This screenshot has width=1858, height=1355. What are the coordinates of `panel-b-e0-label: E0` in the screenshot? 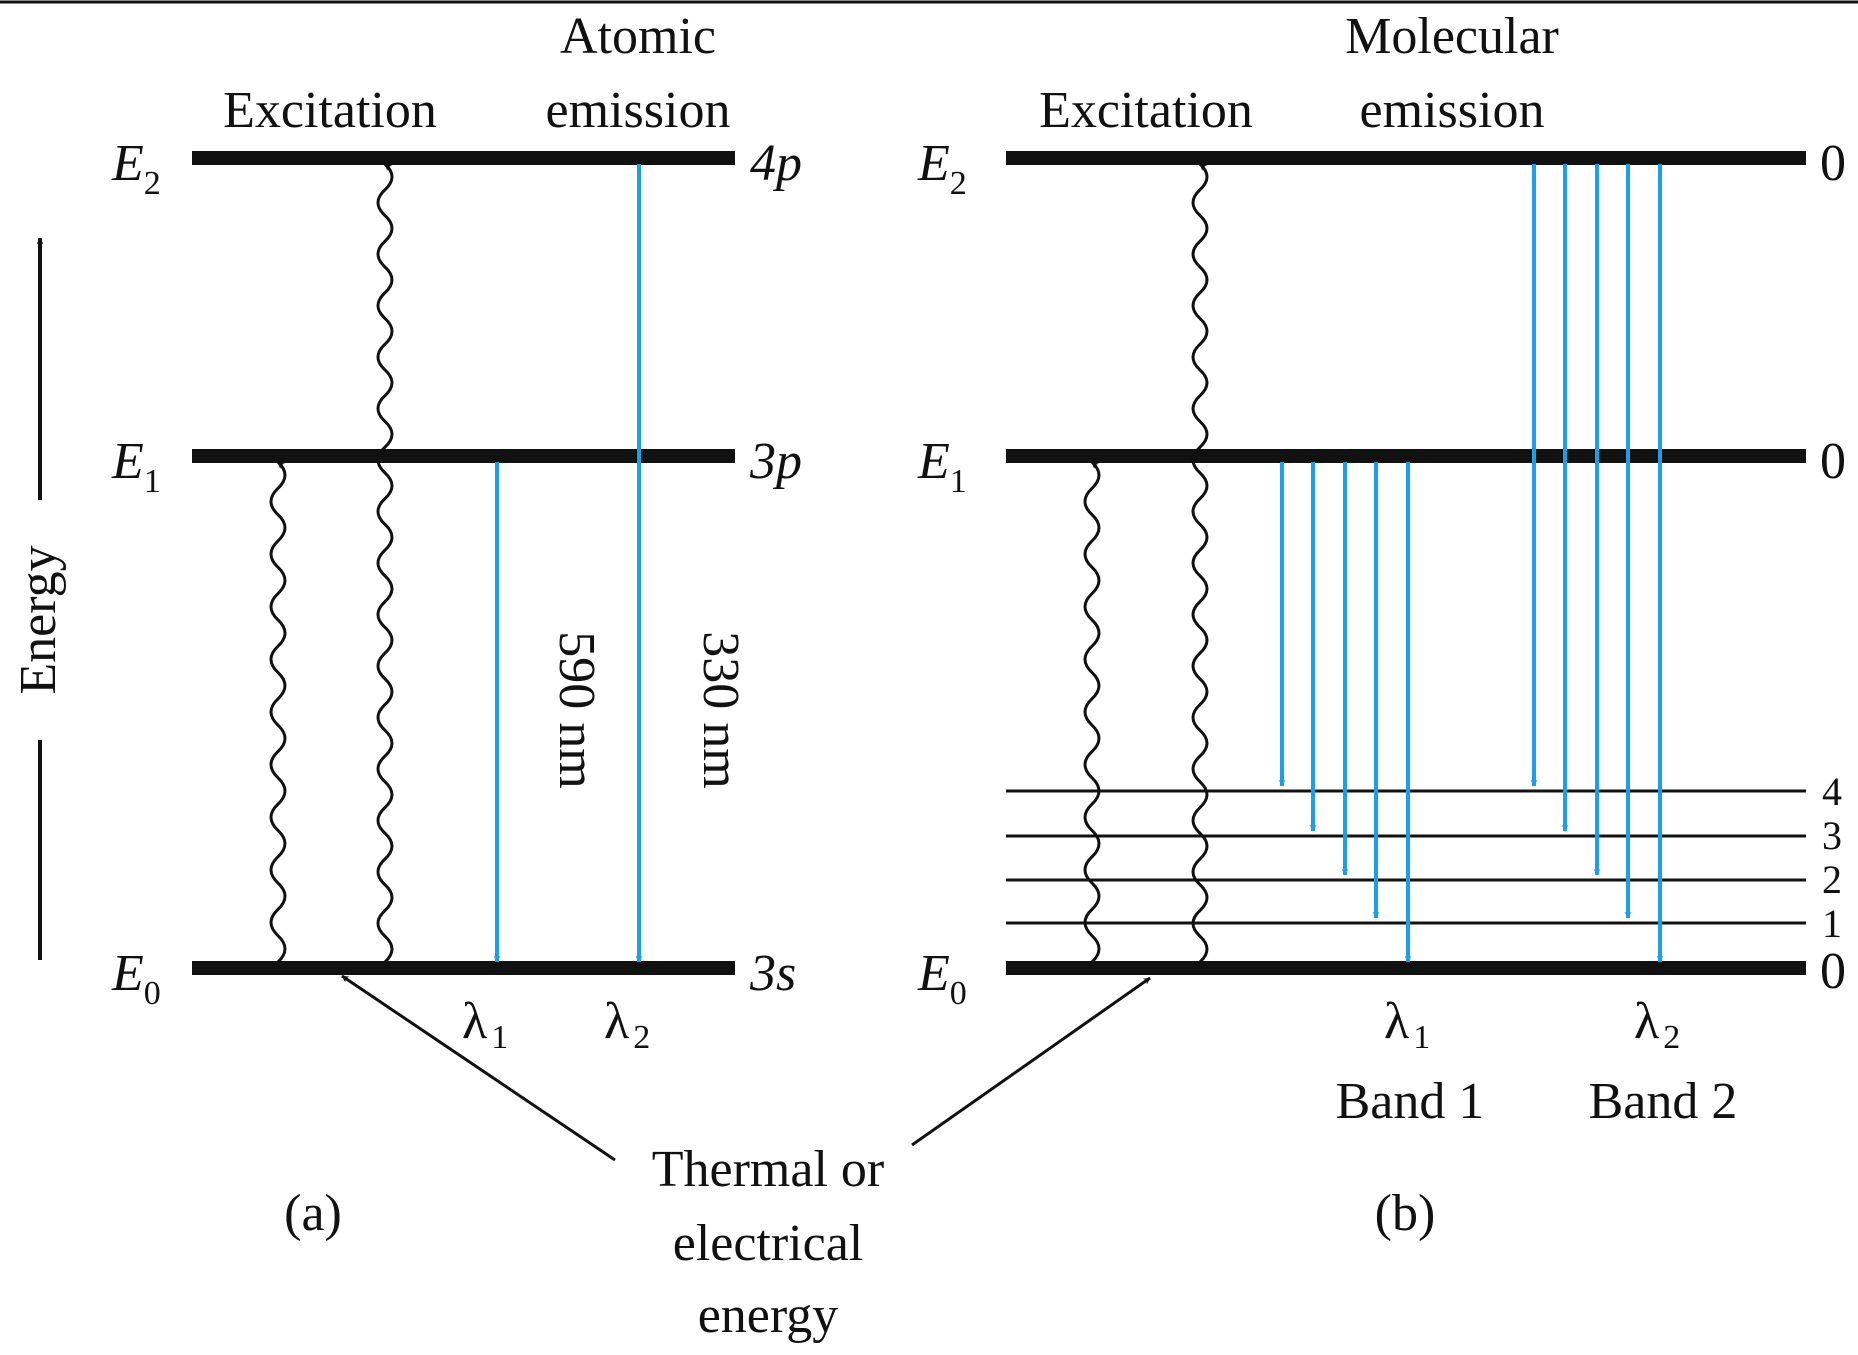 It's located at (942, 978).